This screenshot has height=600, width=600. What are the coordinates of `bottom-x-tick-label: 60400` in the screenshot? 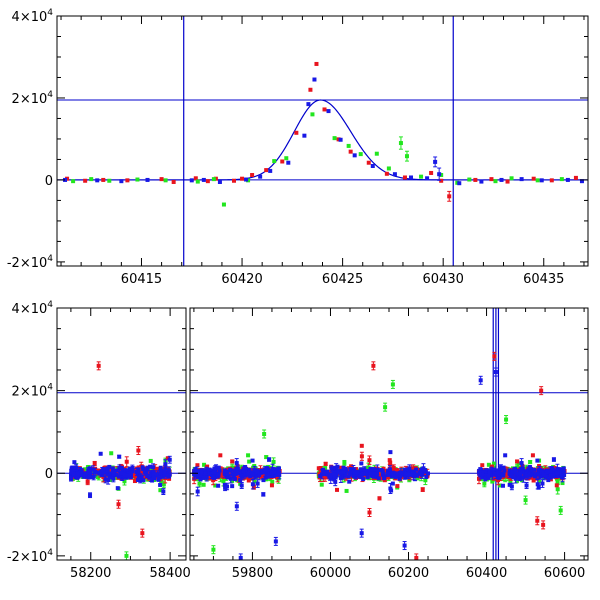 It's located at (486, 573).